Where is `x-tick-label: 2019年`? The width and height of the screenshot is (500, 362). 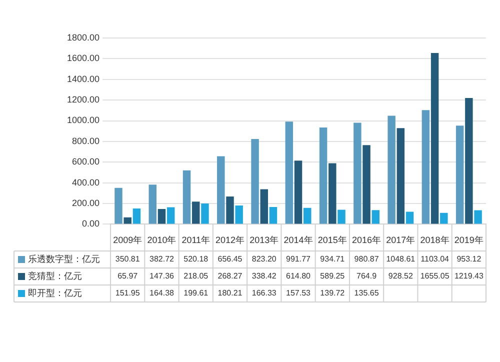 x-tick-label: 2019年 is located at coordinates (469, 240).